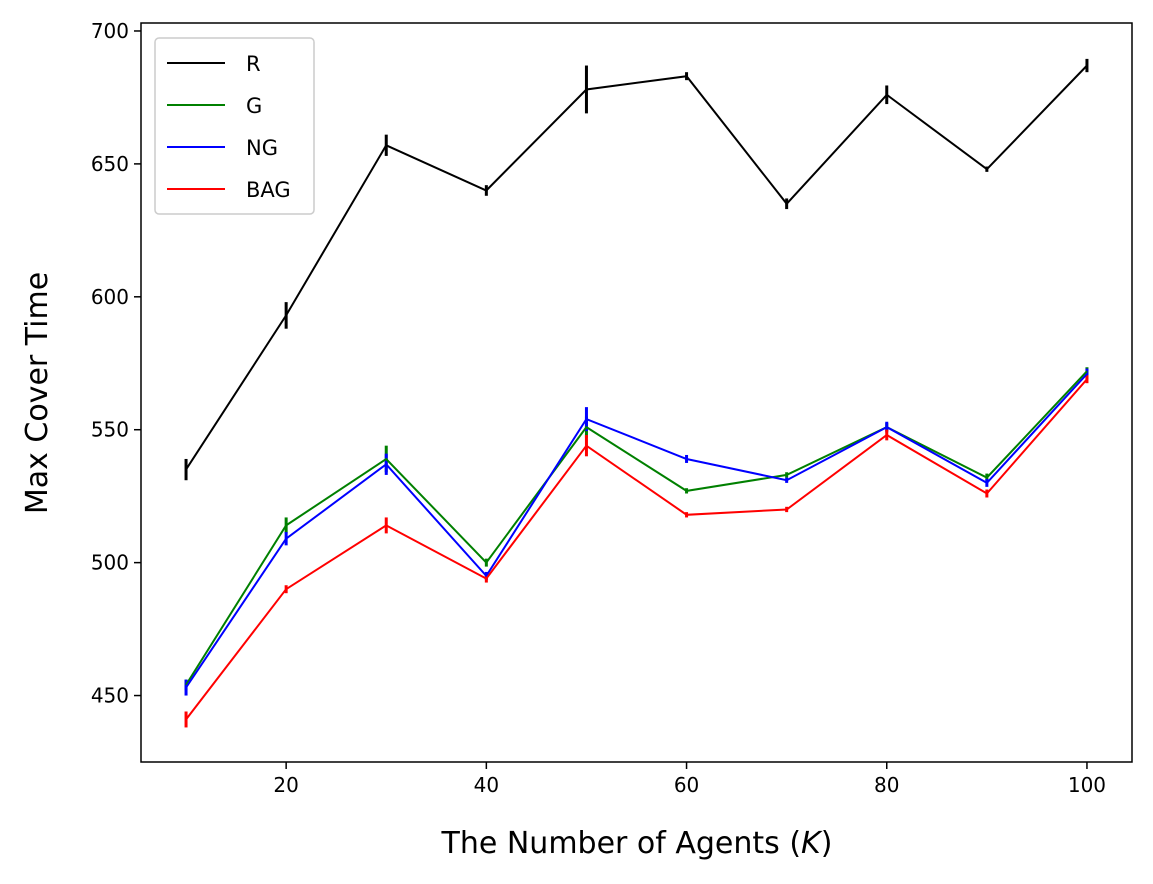 Image resolution: width=1153 pixels, height=884 pixels. I want to click on y-tick-label: 550, so click(110, 430).